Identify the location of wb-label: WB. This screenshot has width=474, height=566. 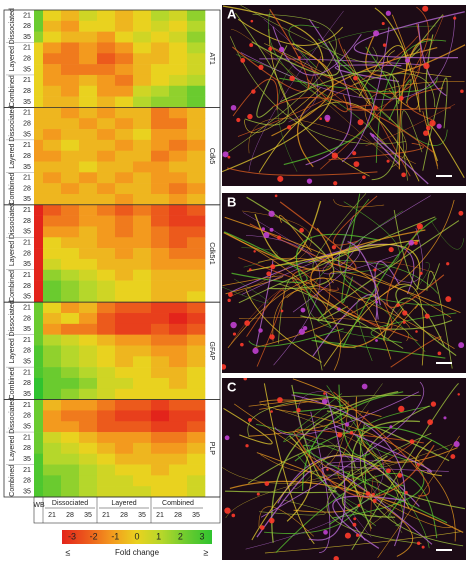
(39, 505).